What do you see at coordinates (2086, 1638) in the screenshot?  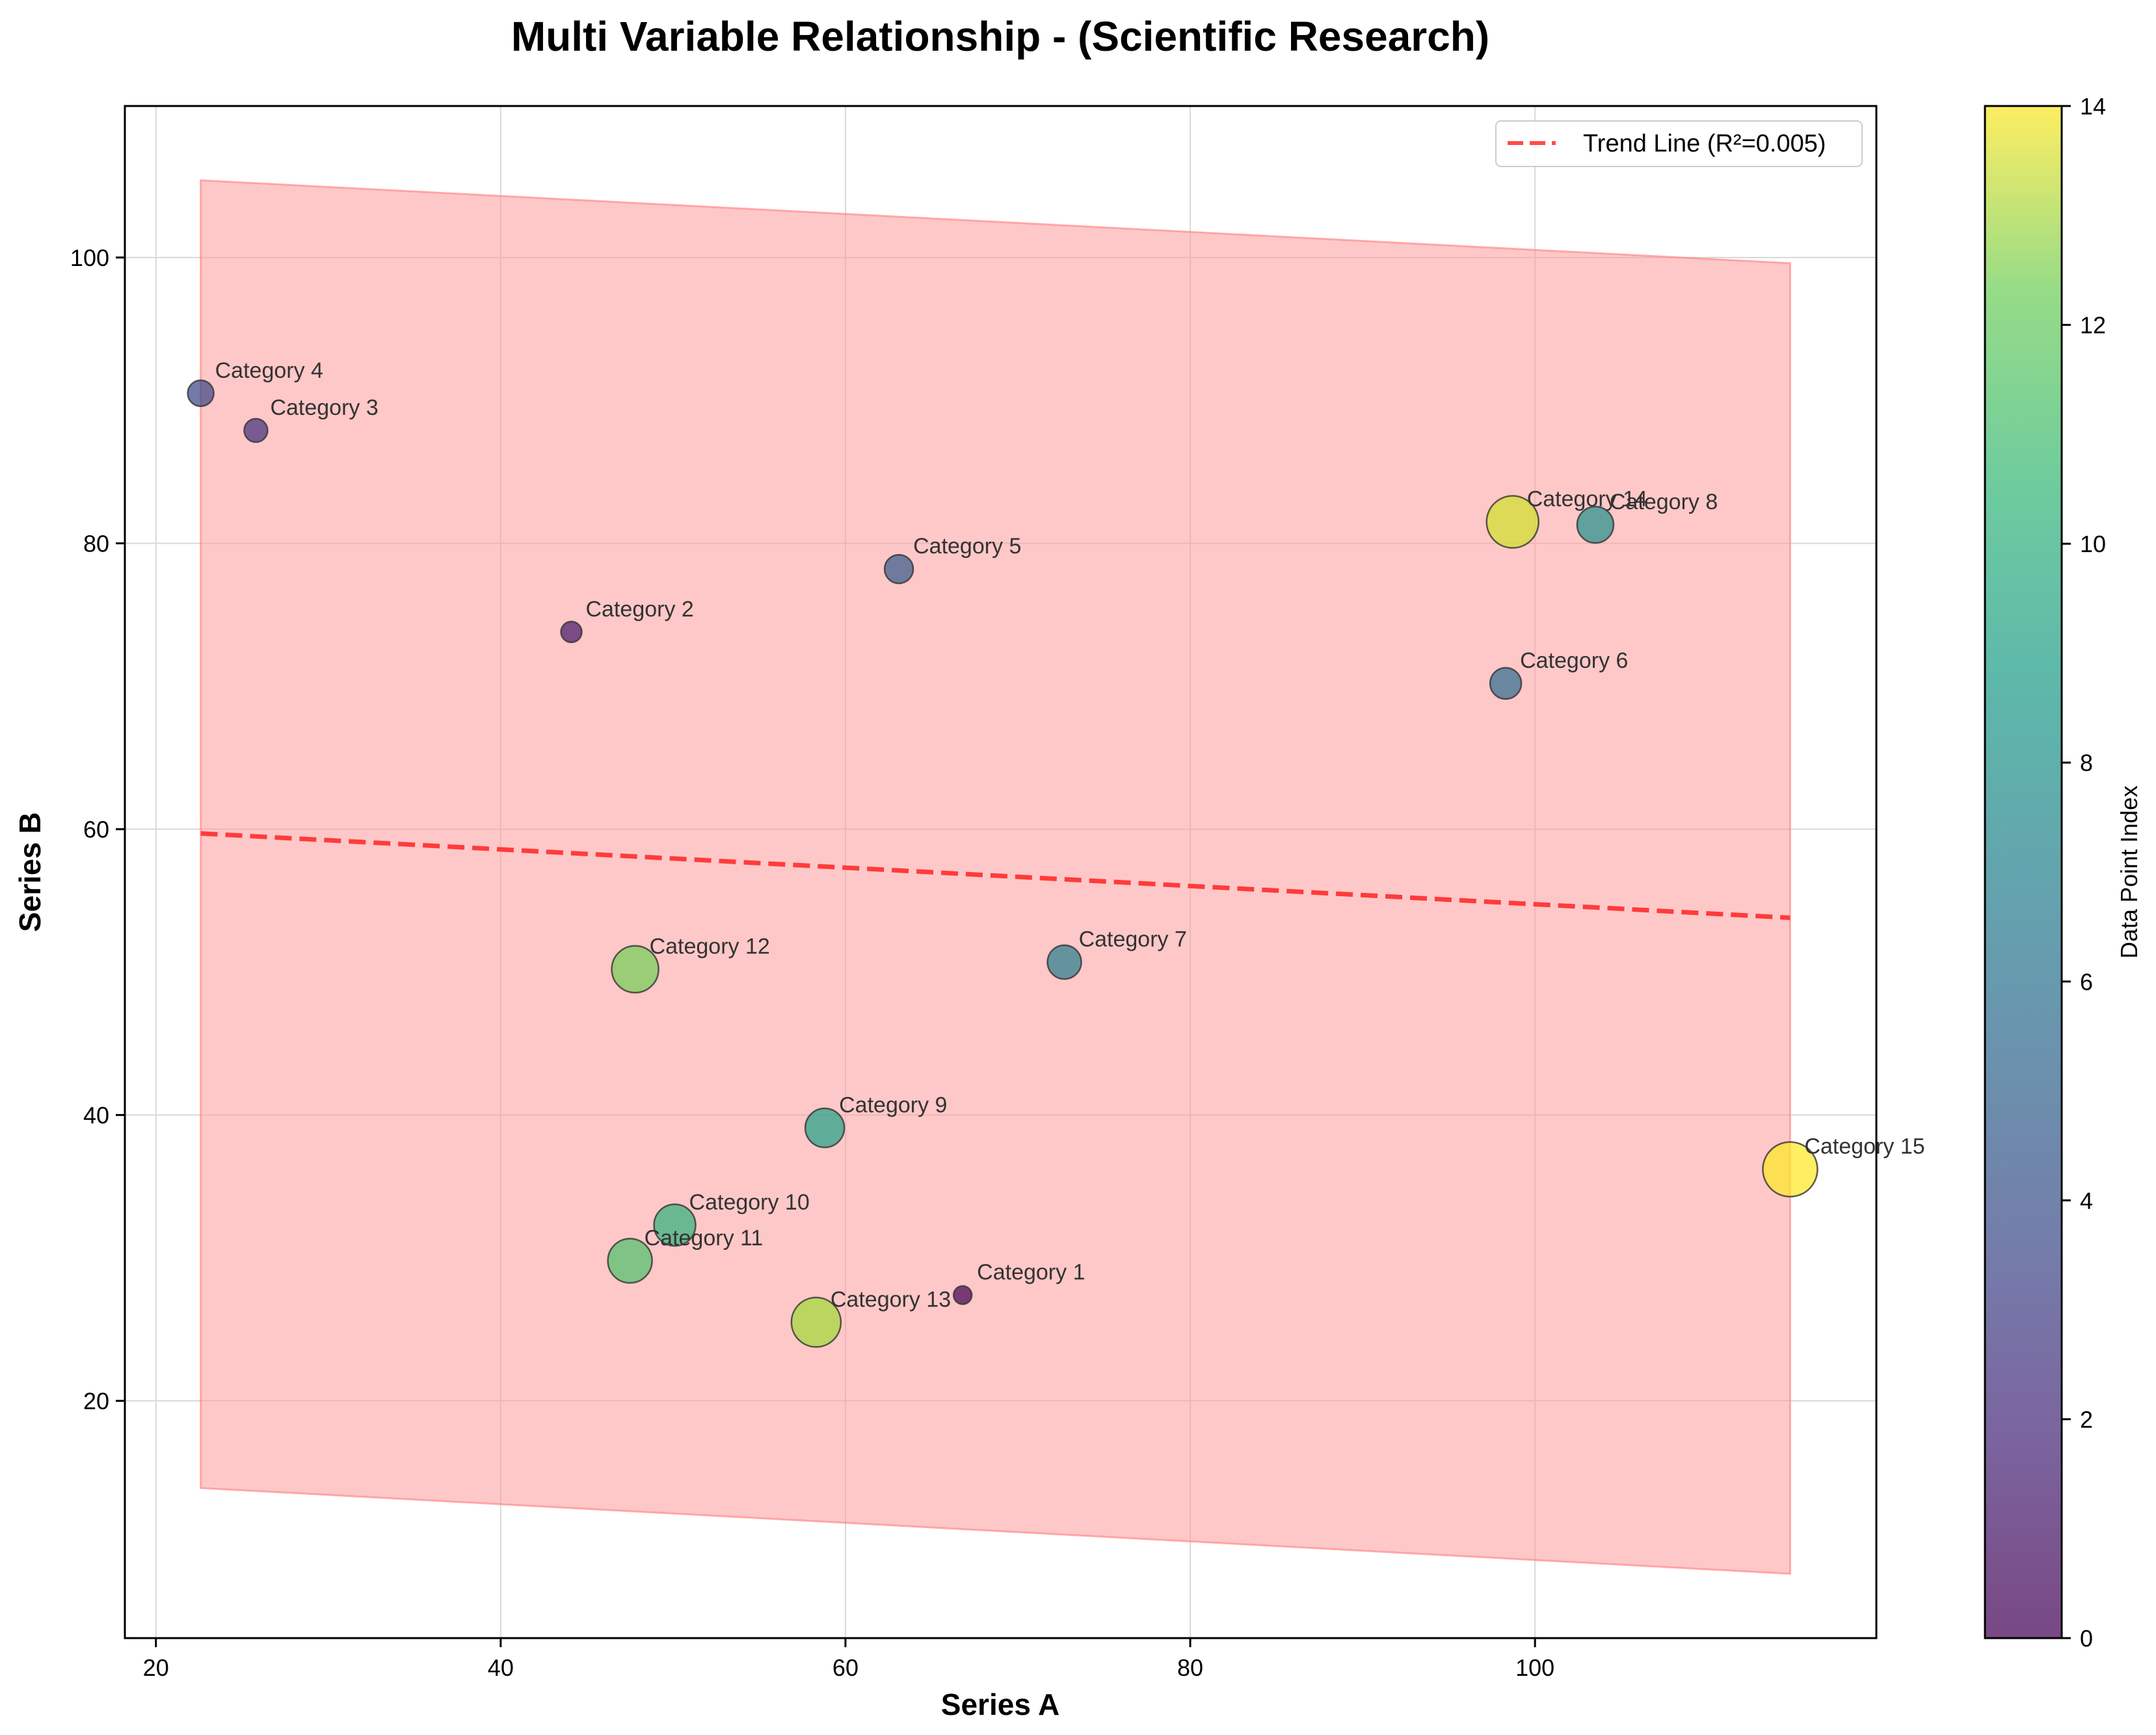 I see `colorbar-tick-label: 0` at bounding box center [2086, 1638].